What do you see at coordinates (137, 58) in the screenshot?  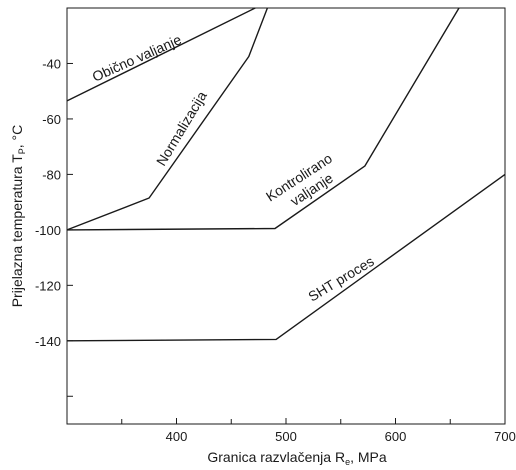 I see `series-label-obicno-valjanje: Obično valjanje` at bounding box center [137, 58].